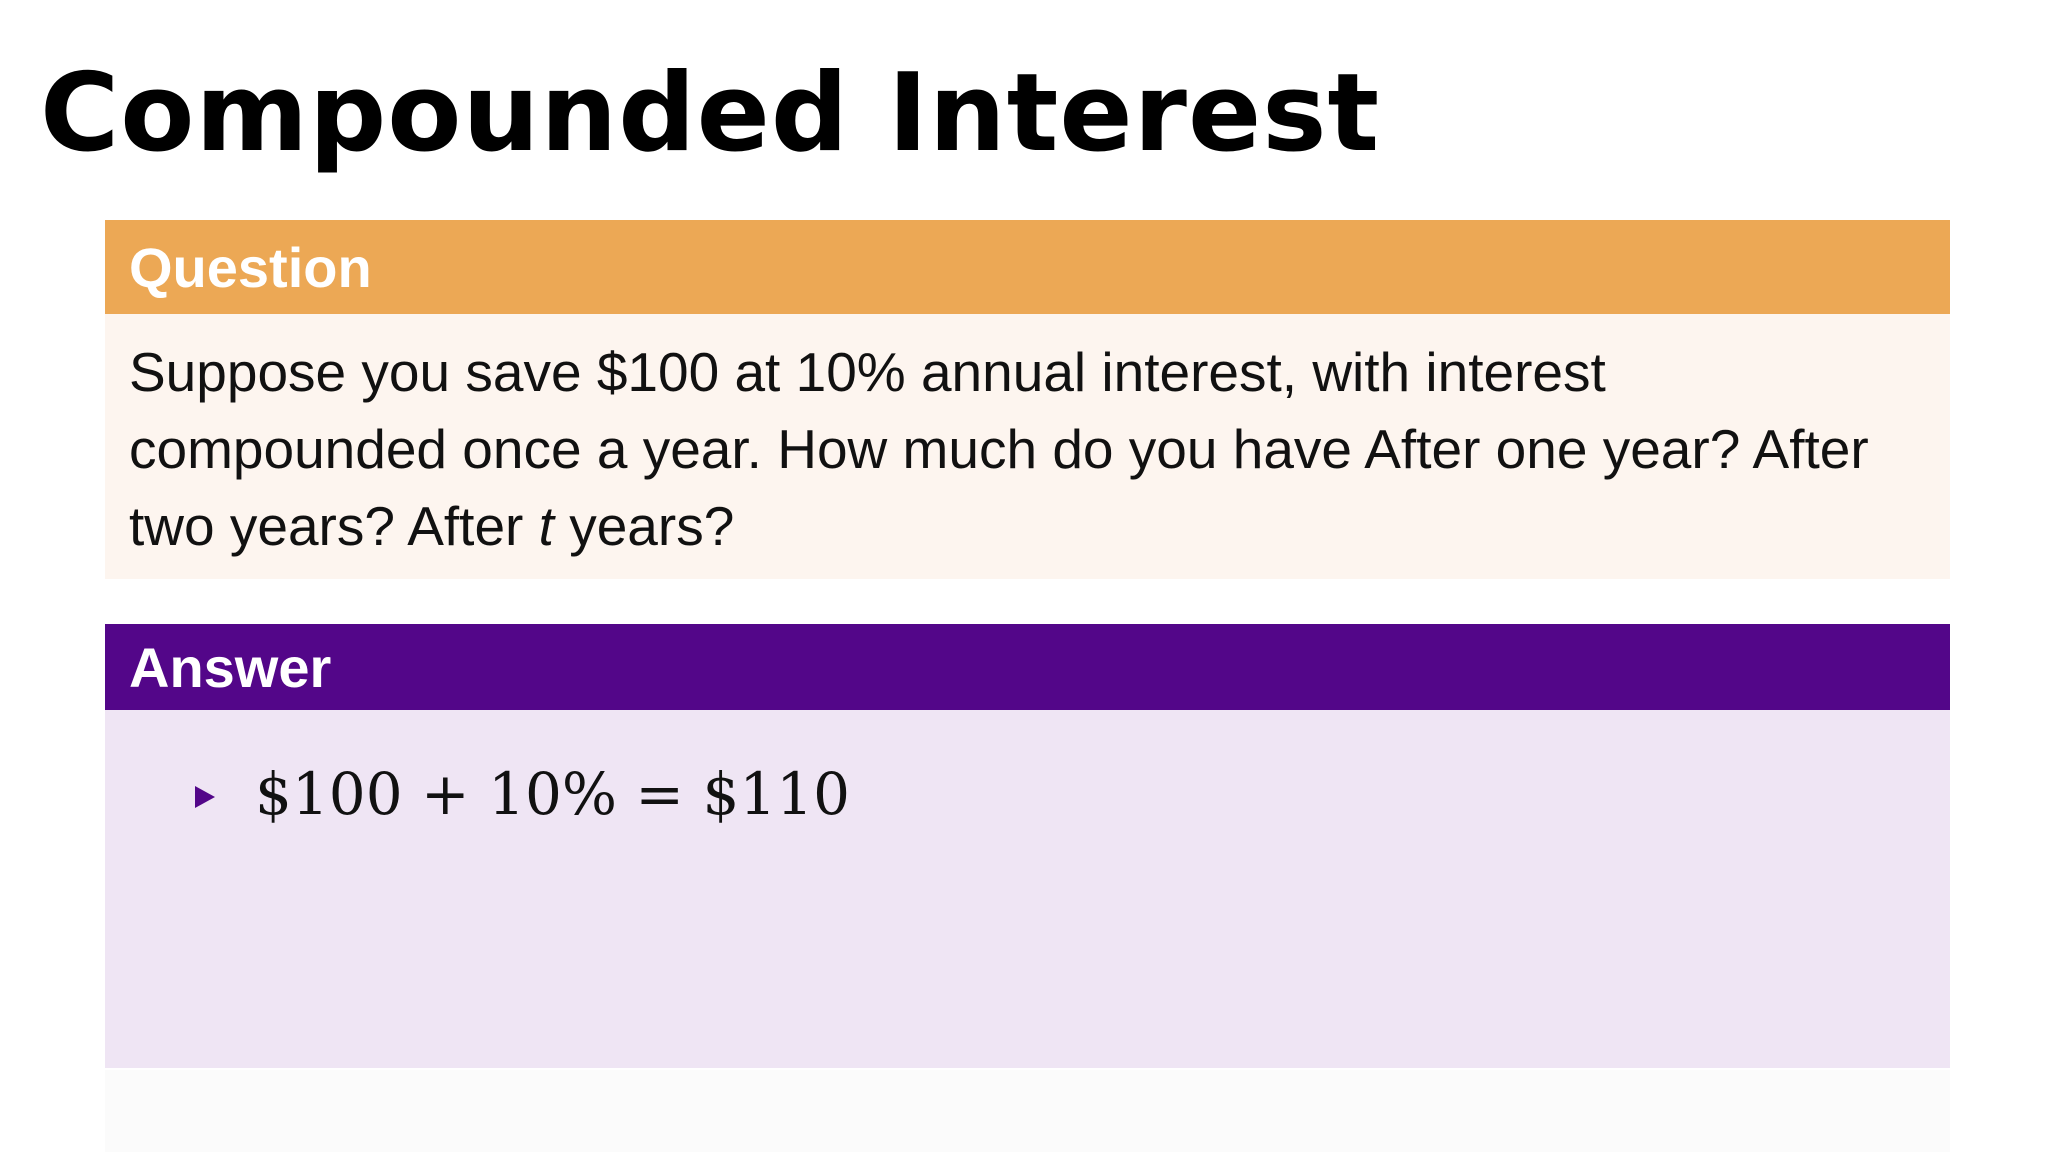 This screenshot has height=1152, width=2048. Describe the element at coordinates (230, 667) in the screenshot. I see `answer-header-label: Answer` at that location.